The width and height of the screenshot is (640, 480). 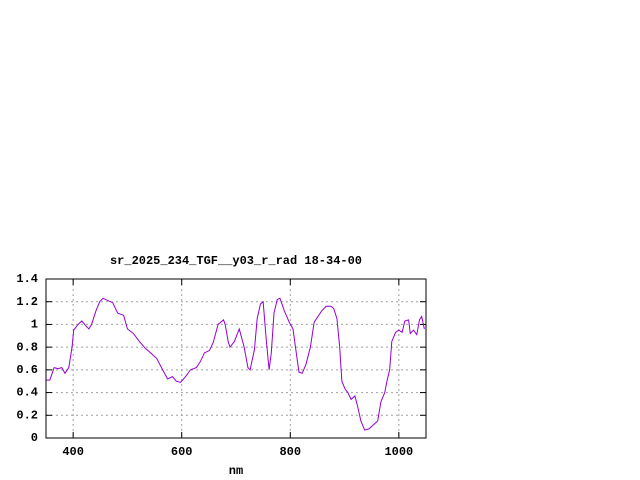 What do you see at coordinates (27, 347) in the screenshot?
I see `y-tick-label: 0.8` at bounding box center [27, 347].